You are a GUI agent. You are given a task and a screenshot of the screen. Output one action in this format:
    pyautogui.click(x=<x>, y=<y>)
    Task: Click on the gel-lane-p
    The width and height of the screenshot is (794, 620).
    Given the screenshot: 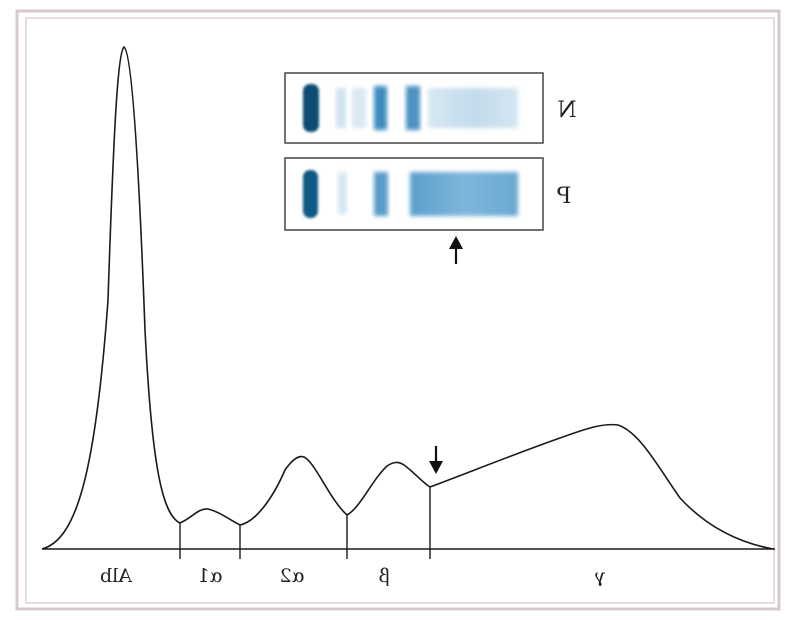 What is the action you would take?
    pyautogui.click(x=414, y=194)
    